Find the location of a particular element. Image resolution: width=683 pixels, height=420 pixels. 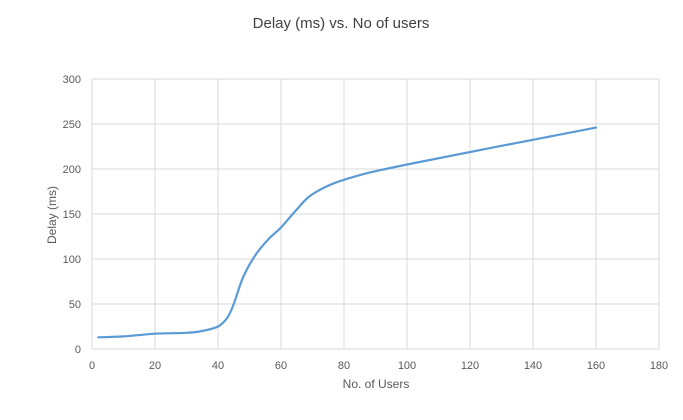

x-tick-label: 60 is located at coordinates (281, 366).